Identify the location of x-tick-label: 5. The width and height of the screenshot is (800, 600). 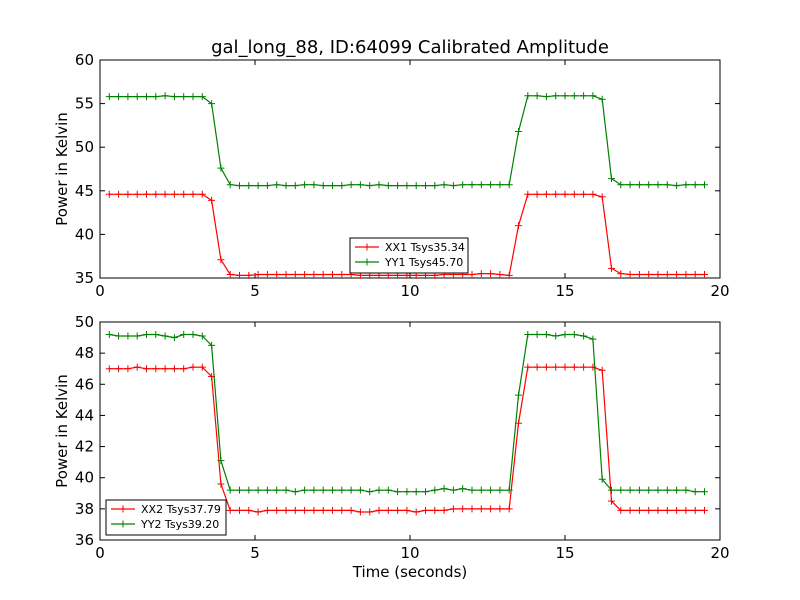
(255, 553).